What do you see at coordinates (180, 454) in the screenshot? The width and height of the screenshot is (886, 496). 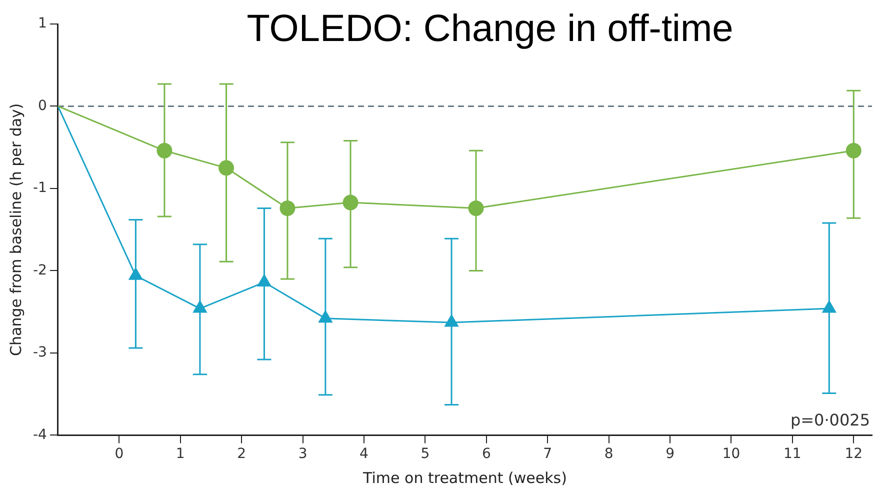 I see `x-tick-label: 1` at bounding box center [180, 454].